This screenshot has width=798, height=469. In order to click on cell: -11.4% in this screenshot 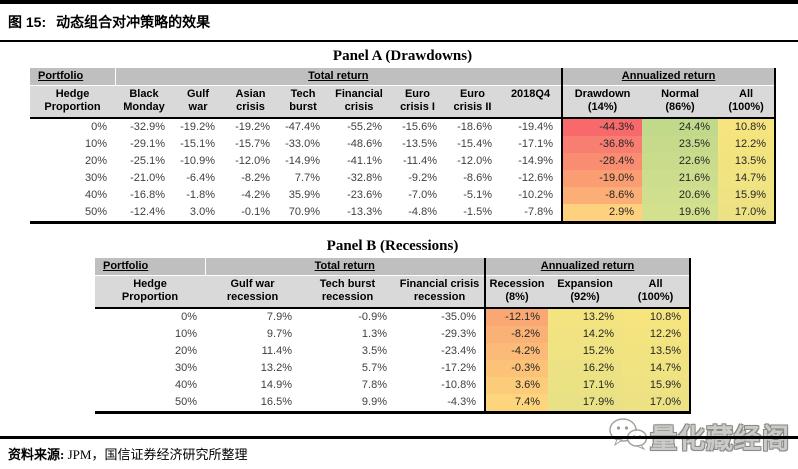, I will do `click(417, 161)`.